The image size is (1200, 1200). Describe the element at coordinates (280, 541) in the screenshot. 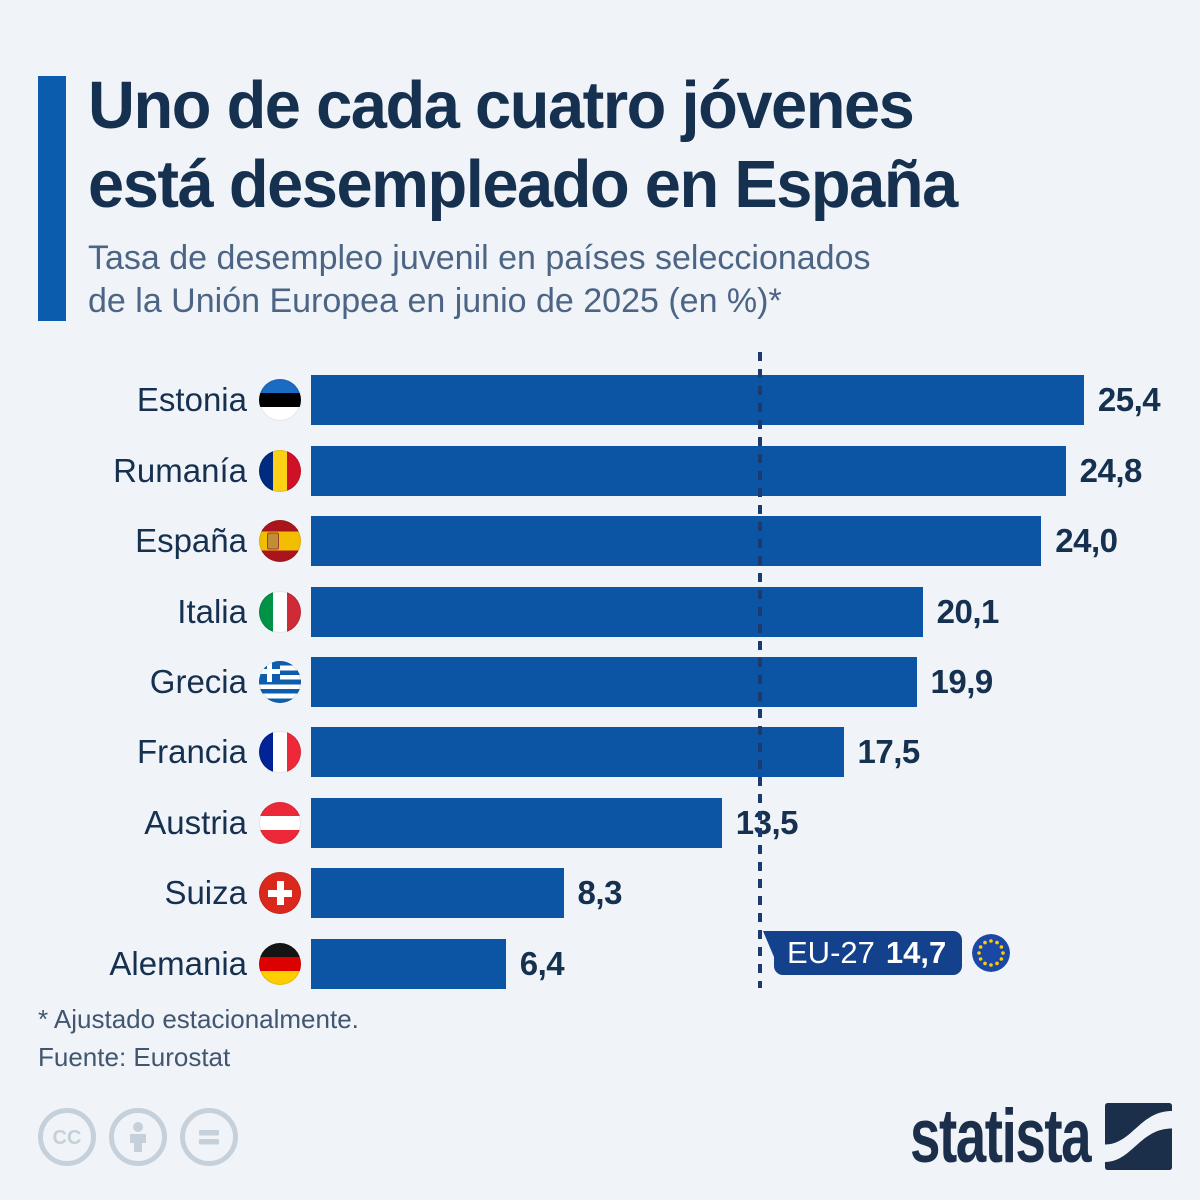

I see `espana-flag-icon` at that location.